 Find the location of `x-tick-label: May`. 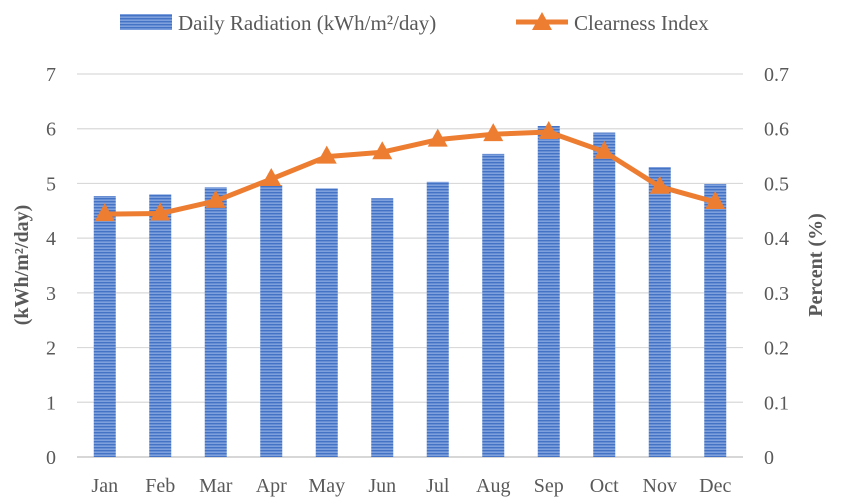

x-tick-label: May is located at coordinates (326, 486).